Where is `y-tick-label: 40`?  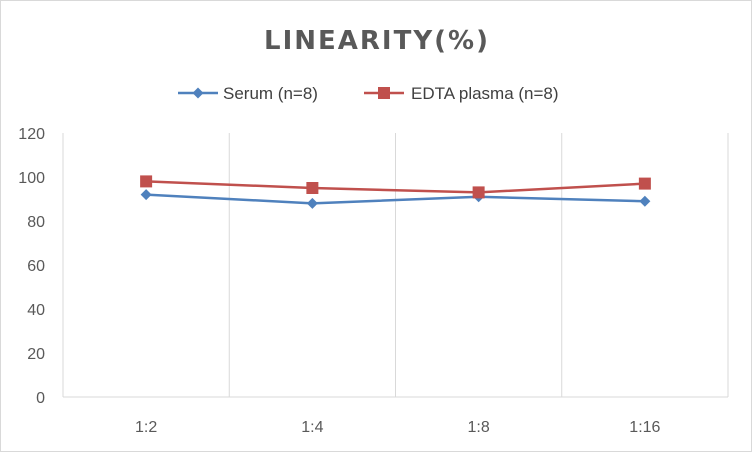
y-tick-label: 40 is located at coordinates (36, 310).